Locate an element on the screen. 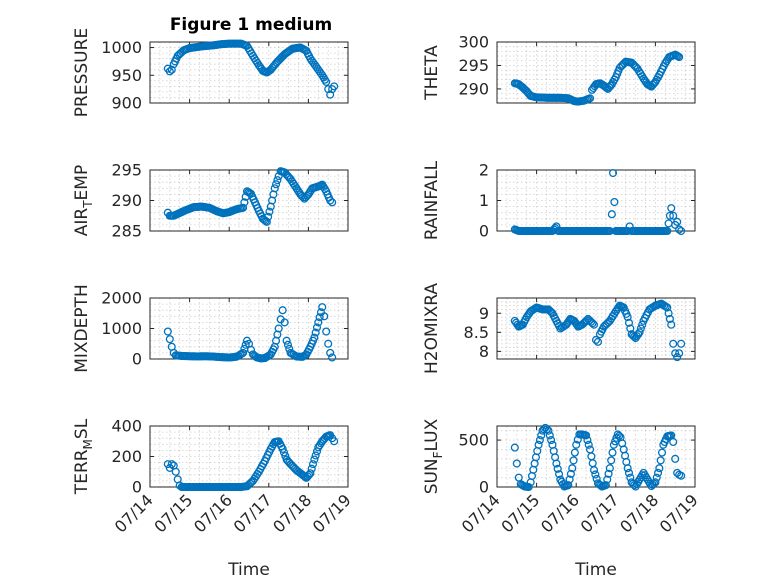 The width and height of the screenshot is (778, 583). y-tick-label: 290 is located at coordinates (126, 200).